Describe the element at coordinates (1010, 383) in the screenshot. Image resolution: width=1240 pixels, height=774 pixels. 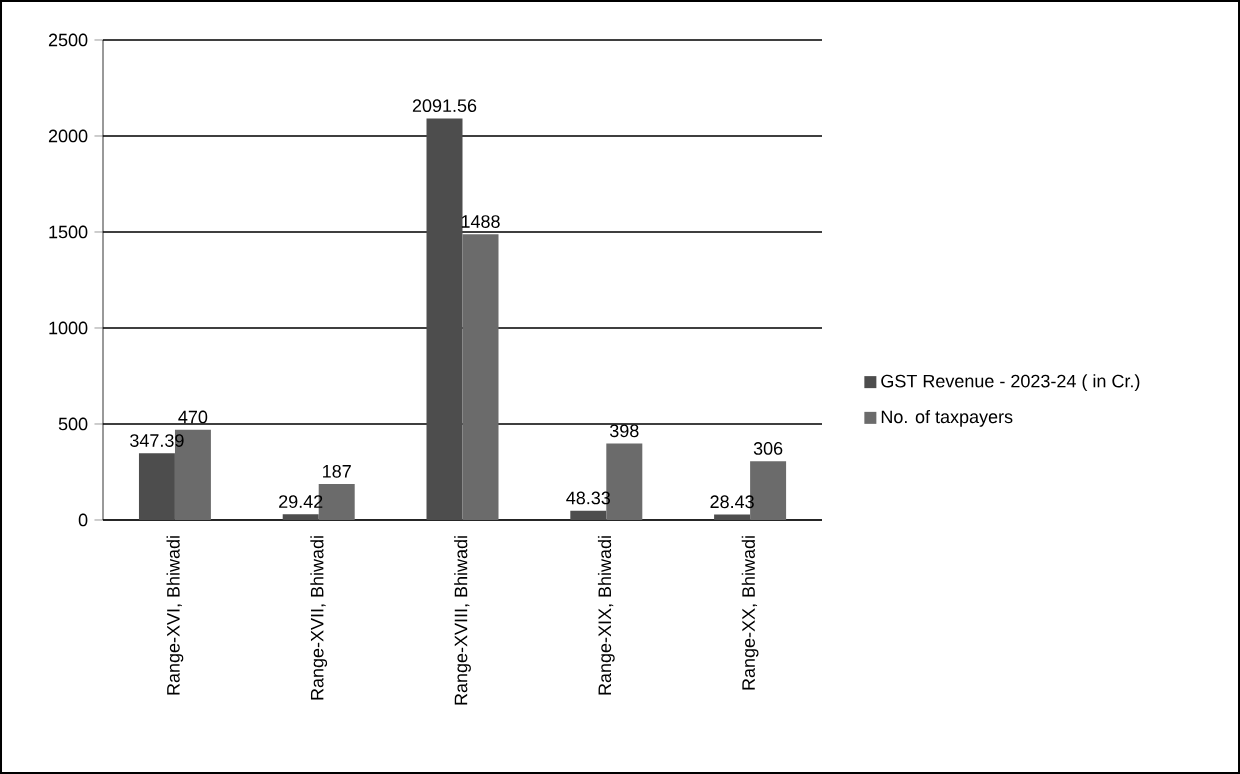
I see `legend-label: GST Revenue - 2023-24 ( in Cr.)` at that location.